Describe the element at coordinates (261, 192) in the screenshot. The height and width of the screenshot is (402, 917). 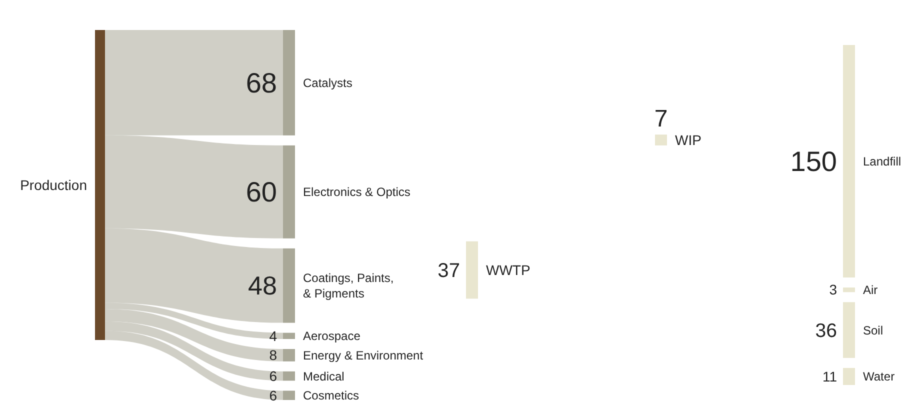
I see `data-label: 60` at that location.